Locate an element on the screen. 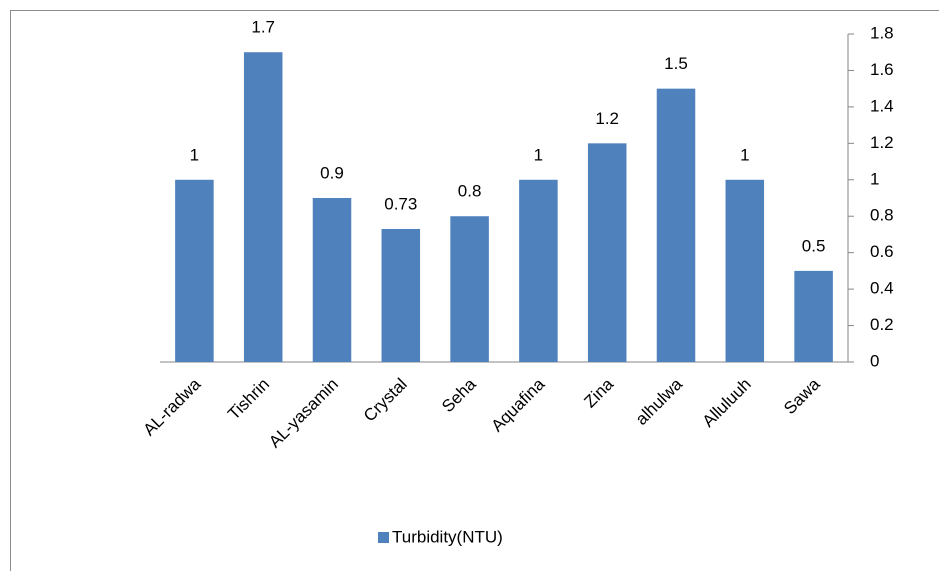  y-tick-label: 1.8 is located at coordinates (882, 32).